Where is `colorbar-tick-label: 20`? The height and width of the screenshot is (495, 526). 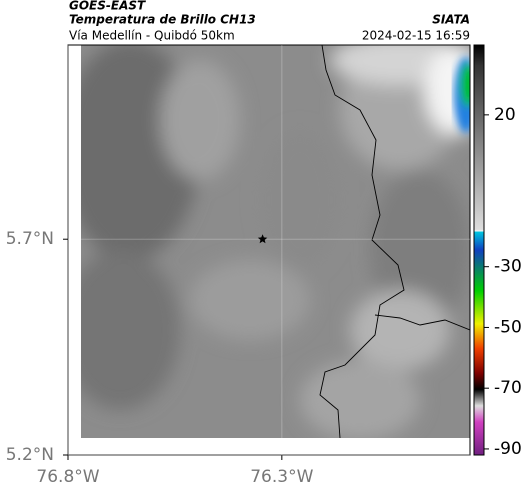
colorbar-tick-label: 20 is located at coordinates (505, 115).